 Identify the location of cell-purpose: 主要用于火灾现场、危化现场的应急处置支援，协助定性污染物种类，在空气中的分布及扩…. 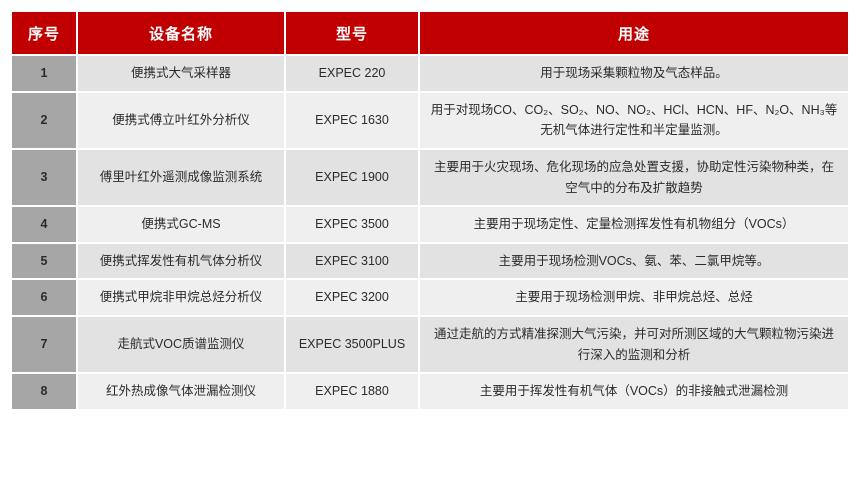
(634, 177).